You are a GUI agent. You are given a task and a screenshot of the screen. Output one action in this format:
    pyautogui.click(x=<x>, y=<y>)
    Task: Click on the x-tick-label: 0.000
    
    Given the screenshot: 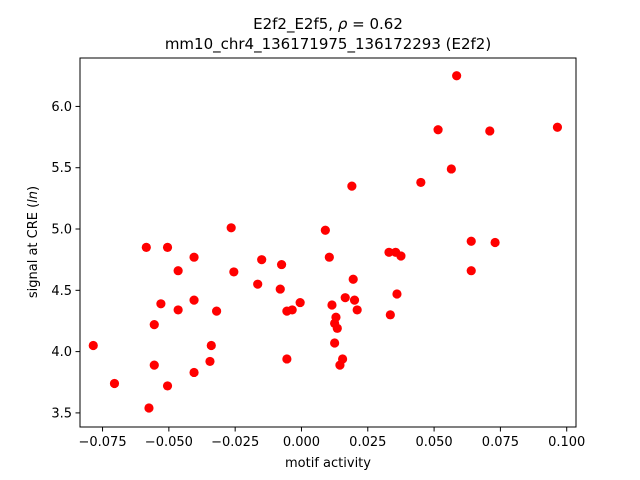 What is the action you would take?
    pyautogui.click(x=301, y=442)
    